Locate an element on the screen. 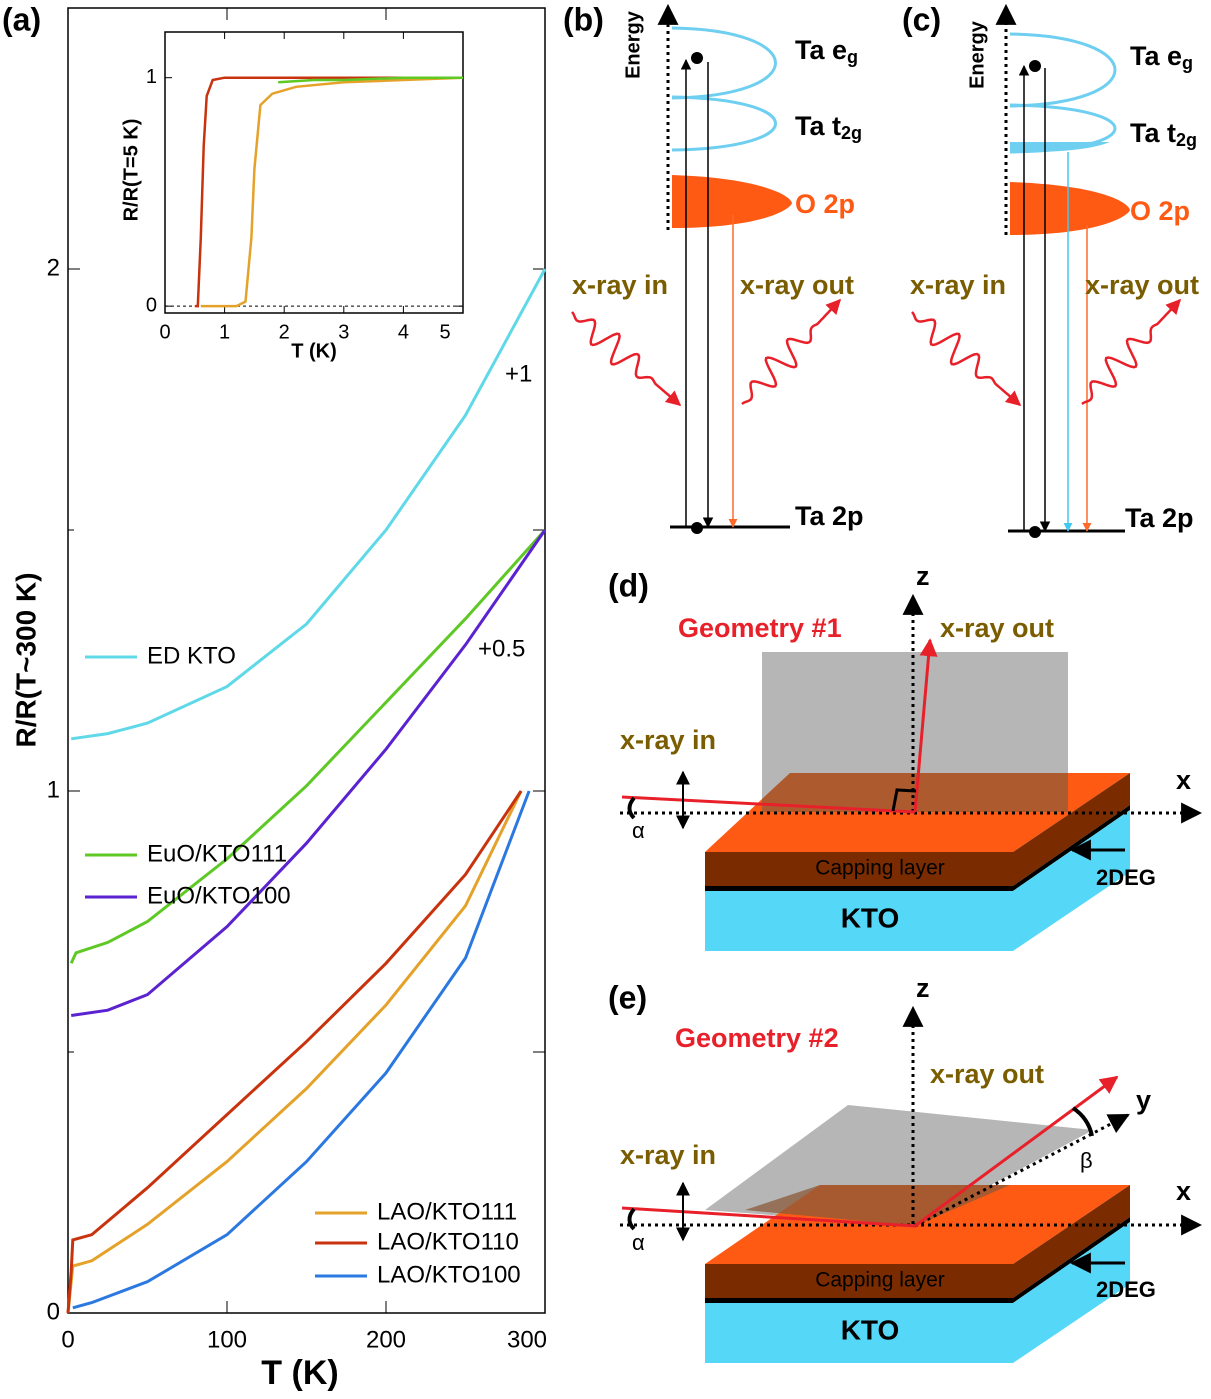 This screenshot has width=1211, height=1399. z-label: z is located at coordinates (923, 576).